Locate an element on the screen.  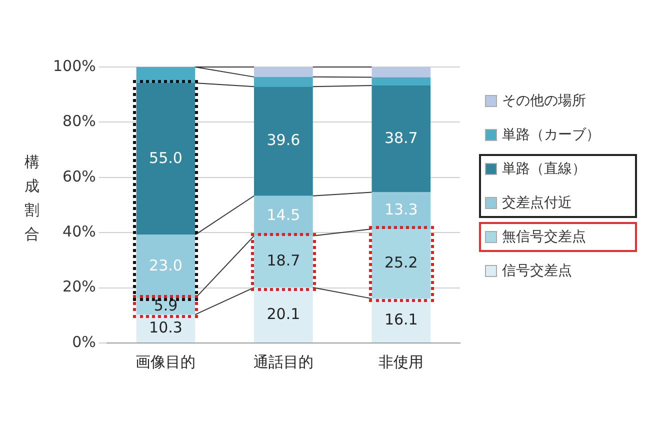
data-label: 38.7 is located at coordinates (401, 137).